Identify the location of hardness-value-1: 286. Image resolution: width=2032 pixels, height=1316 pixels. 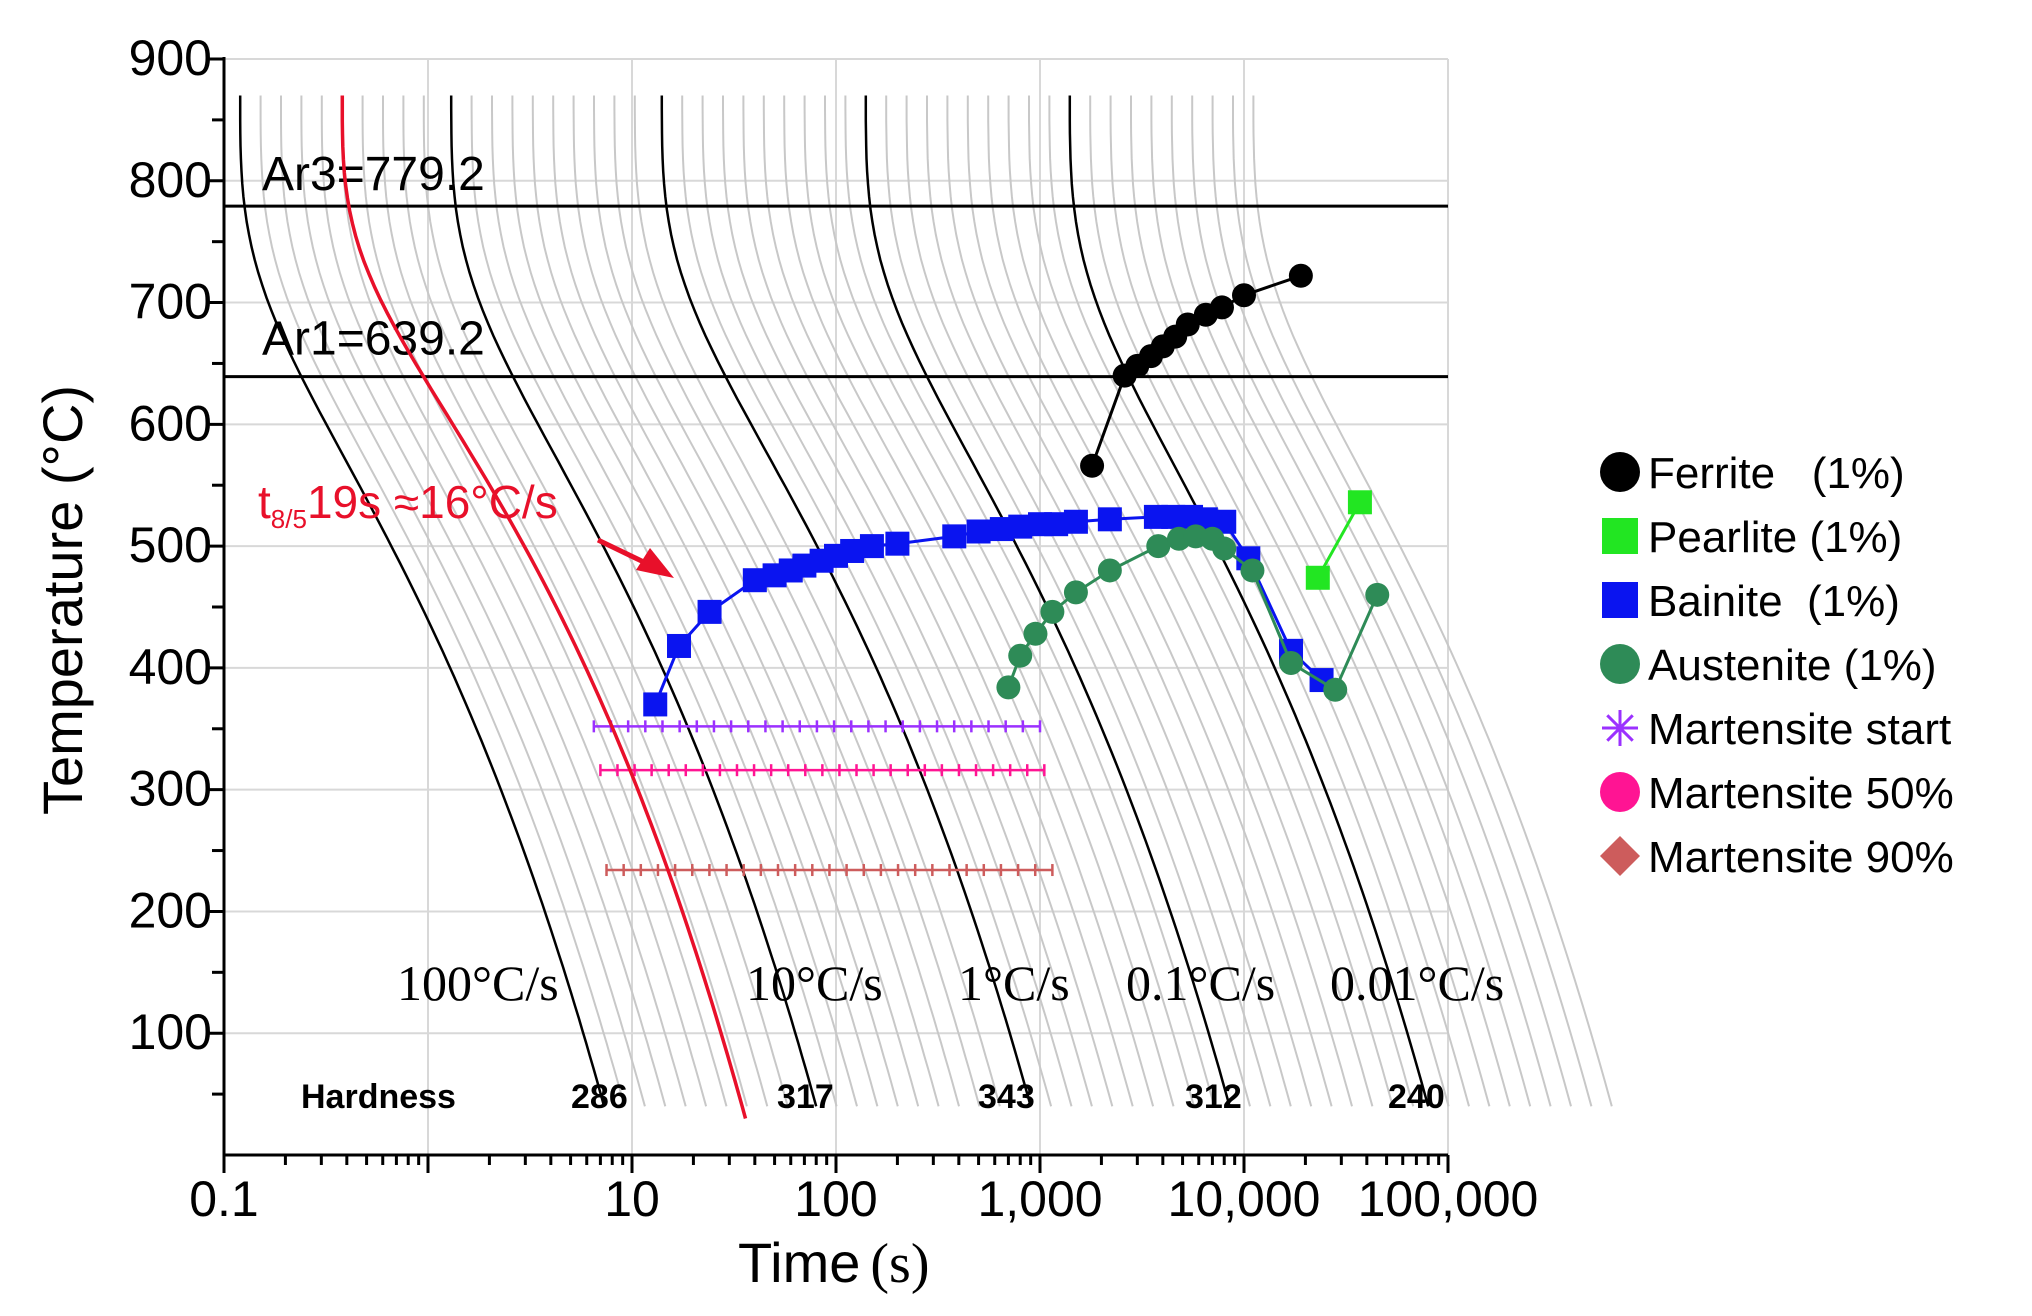
(599, 1097).